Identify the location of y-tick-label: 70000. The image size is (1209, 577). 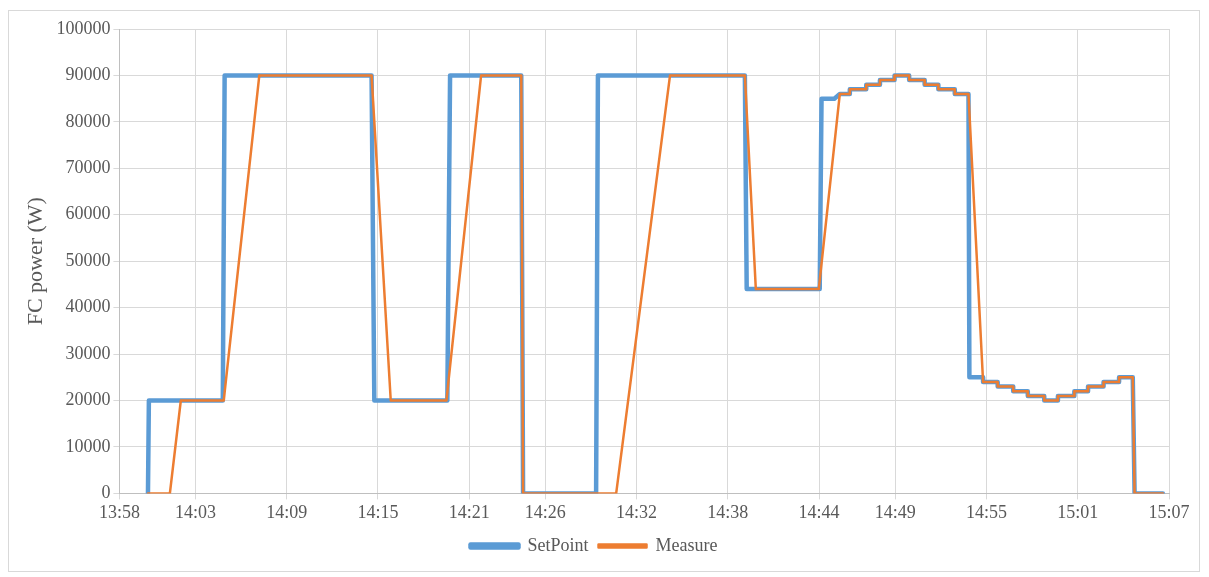
(88, 167).